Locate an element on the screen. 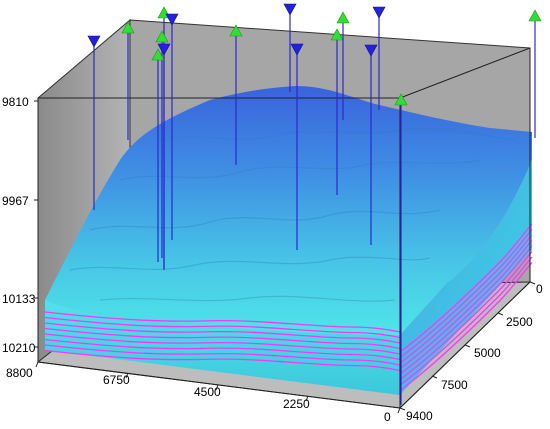 This screenshot has width=550, height=429. depth-tick-label: 9967 is located at coordinates (15, 201).